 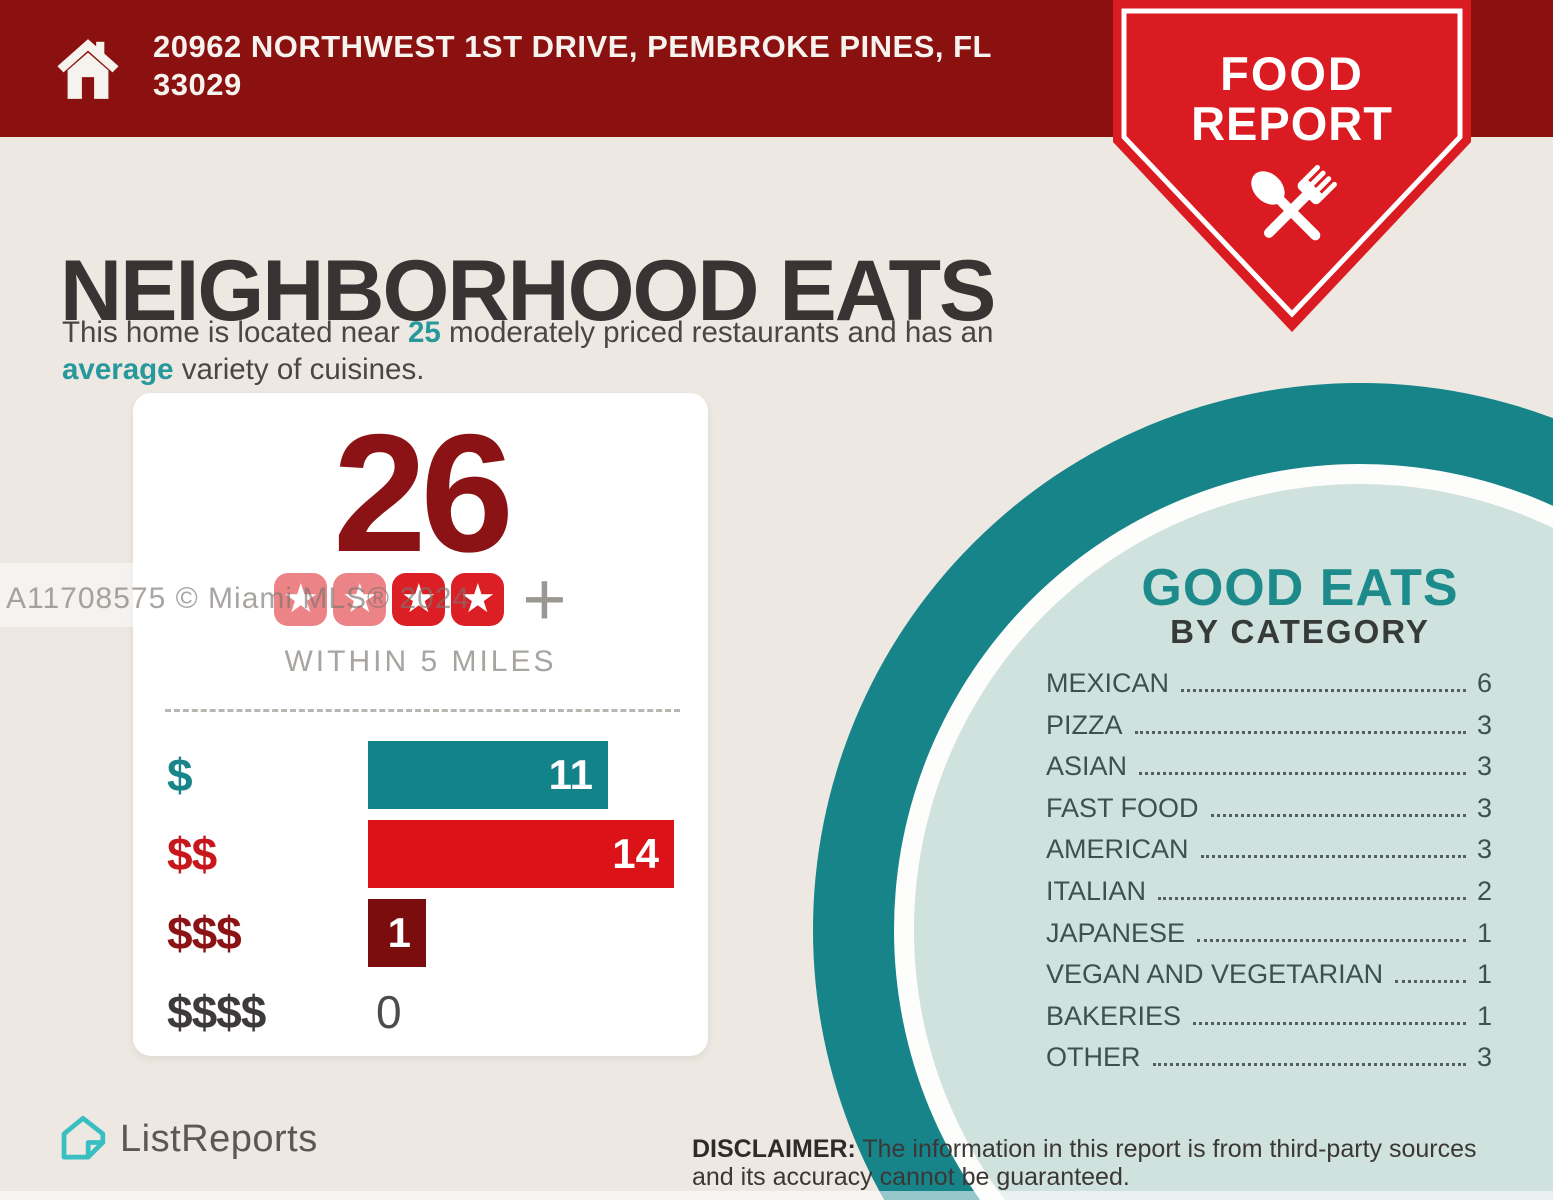 What do you see at coordinates (1292, 73) in the screenshot?
I see `badge-title-line1: FOOD` at bounding box center [1292, 73].